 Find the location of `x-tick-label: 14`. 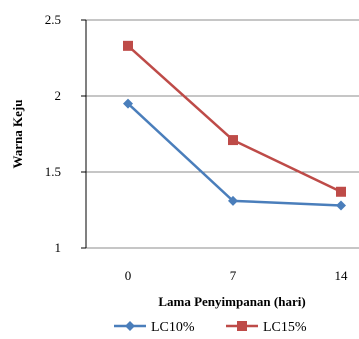

x-tick-label: 14 is located at coordinates (342, 275).